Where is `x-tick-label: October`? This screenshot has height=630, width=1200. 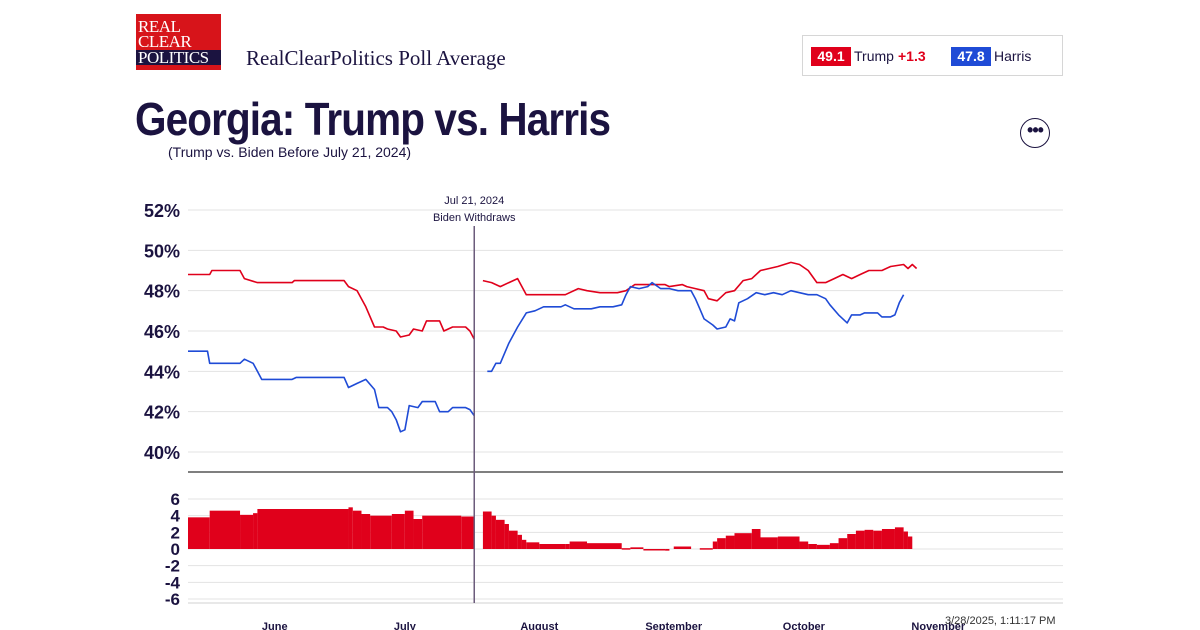
x-tick-label: October is located at coordinates (804, 625).